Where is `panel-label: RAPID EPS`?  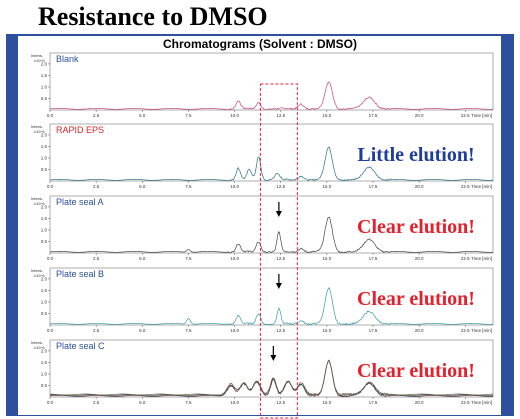
panel-label: RAPID EPS is located at coordinates (80, 130).